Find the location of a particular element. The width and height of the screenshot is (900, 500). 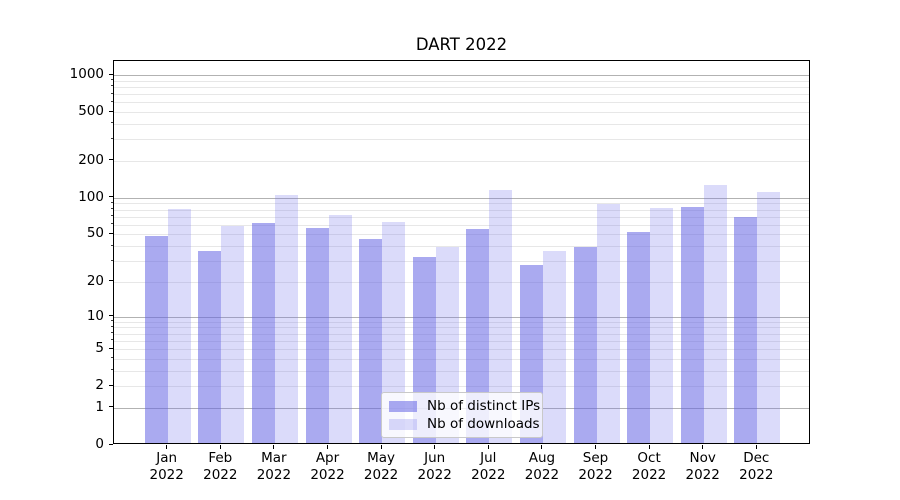

x-tick-label: Mar 2022 is located at coordinates (274, 466).